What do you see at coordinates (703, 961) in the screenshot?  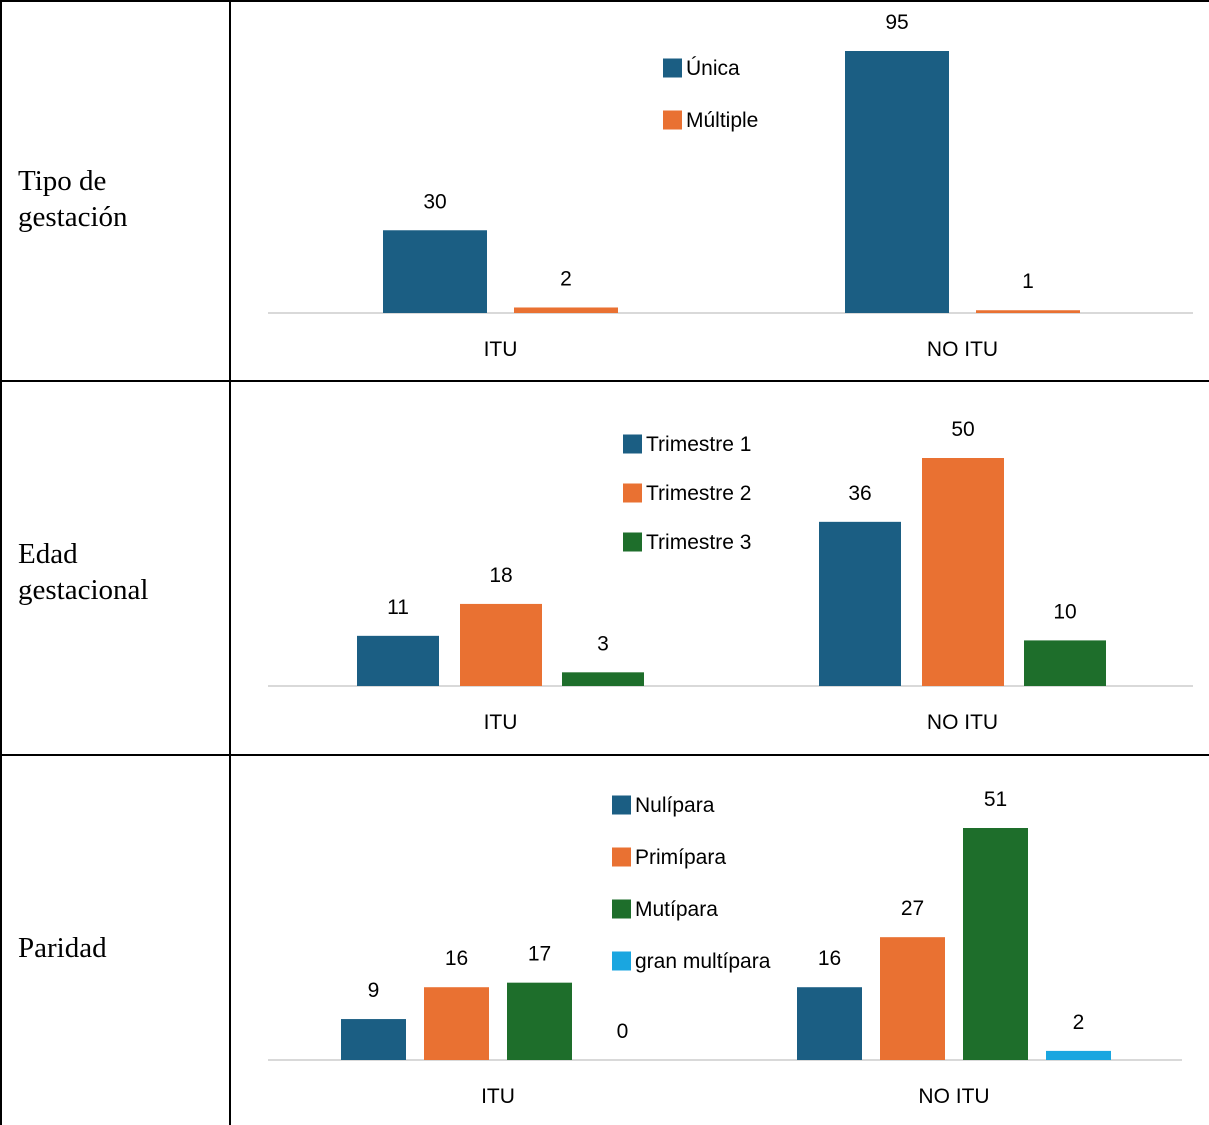 I see `legend-label: gran multípara` at bounding box center [703, 961].